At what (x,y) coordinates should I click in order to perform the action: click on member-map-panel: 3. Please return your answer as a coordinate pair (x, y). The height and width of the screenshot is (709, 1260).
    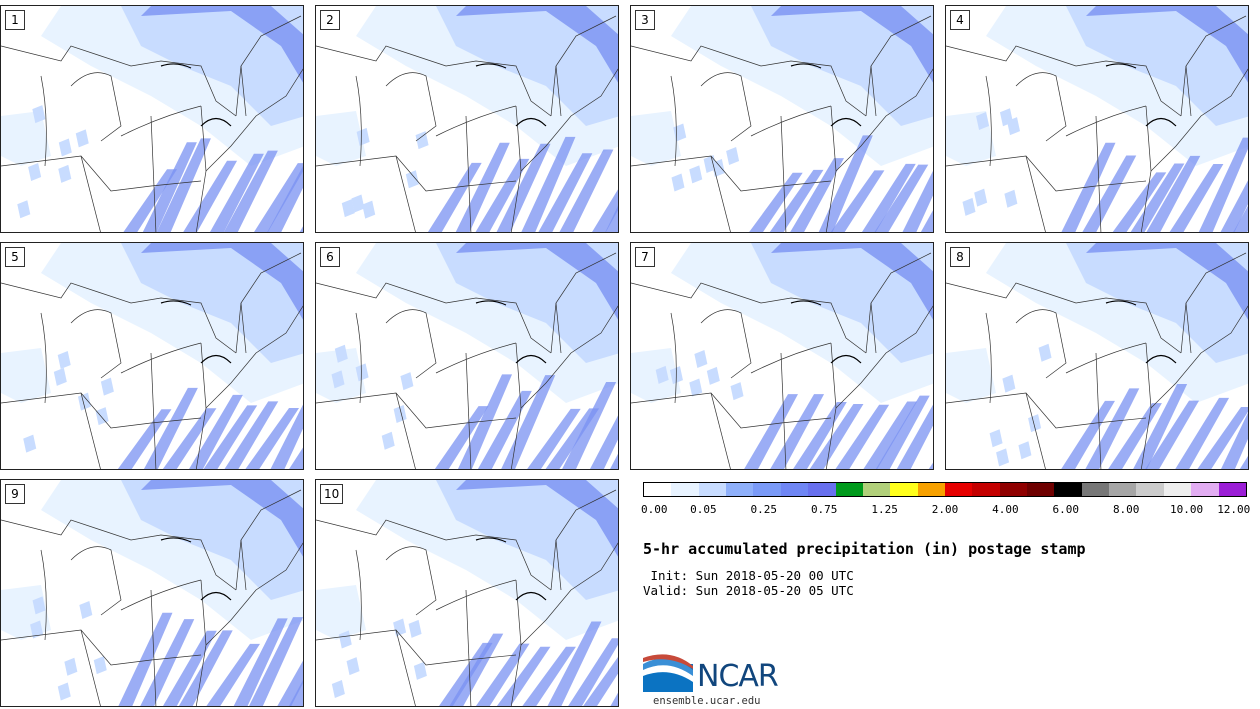
    Looking at the image, I should click on (782, 119).